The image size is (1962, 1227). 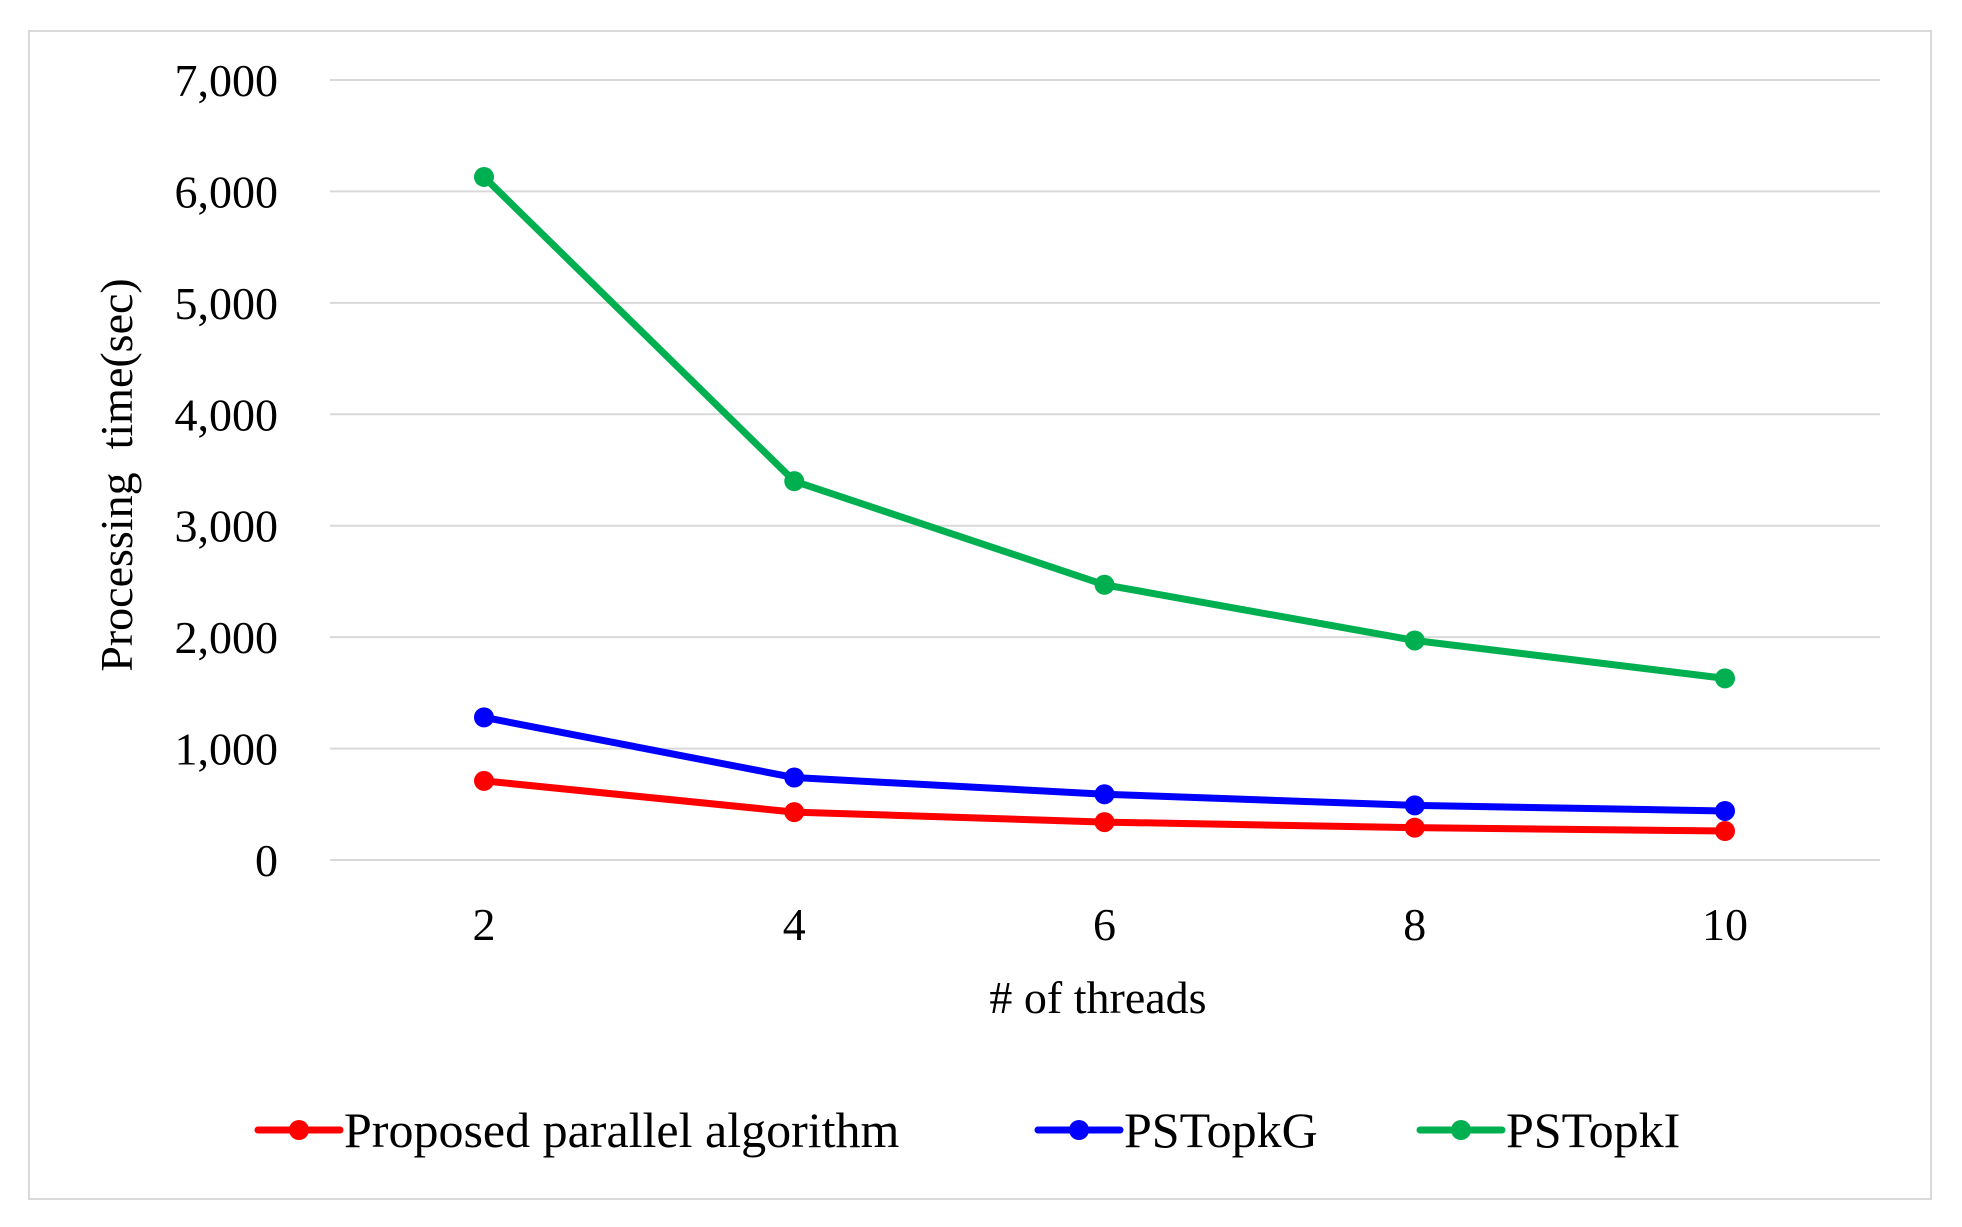 What do you see at coordinates (1097, 997) in the screenshot?
I see `x-axis-title: # of threads` at bounding box center [1097, 997].